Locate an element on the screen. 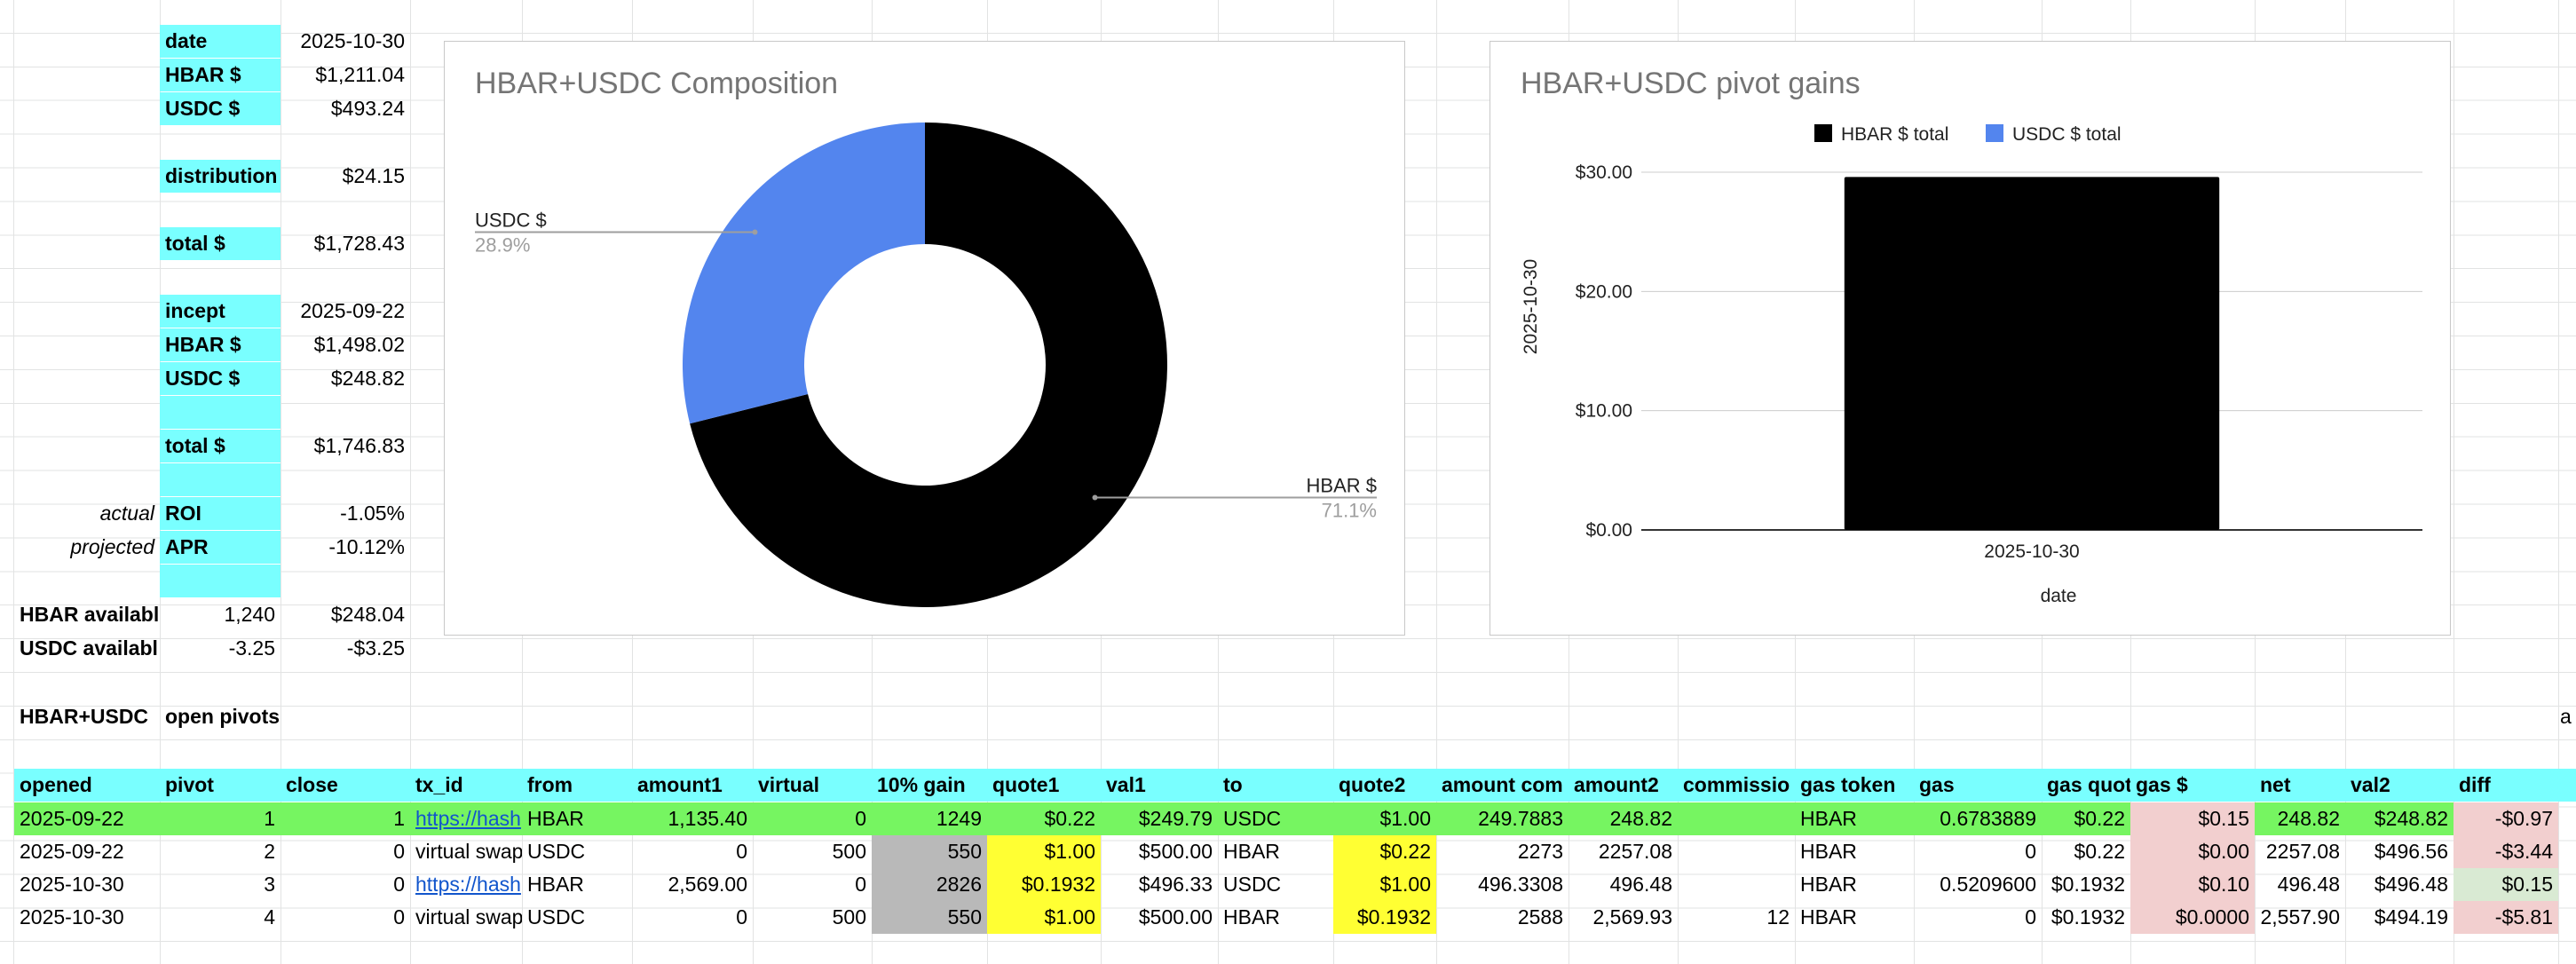 The width and height of the screenshot is (2576, 964). table-cell: 12 is located at coordinates (1778, 916).